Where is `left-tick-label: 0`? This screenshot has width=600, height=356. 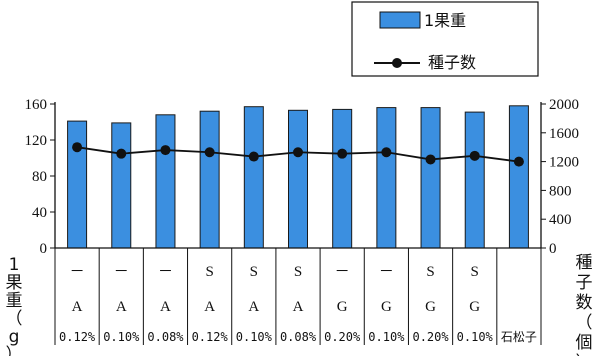
left-tick-label: 0 is located at coordinates (44, 249).